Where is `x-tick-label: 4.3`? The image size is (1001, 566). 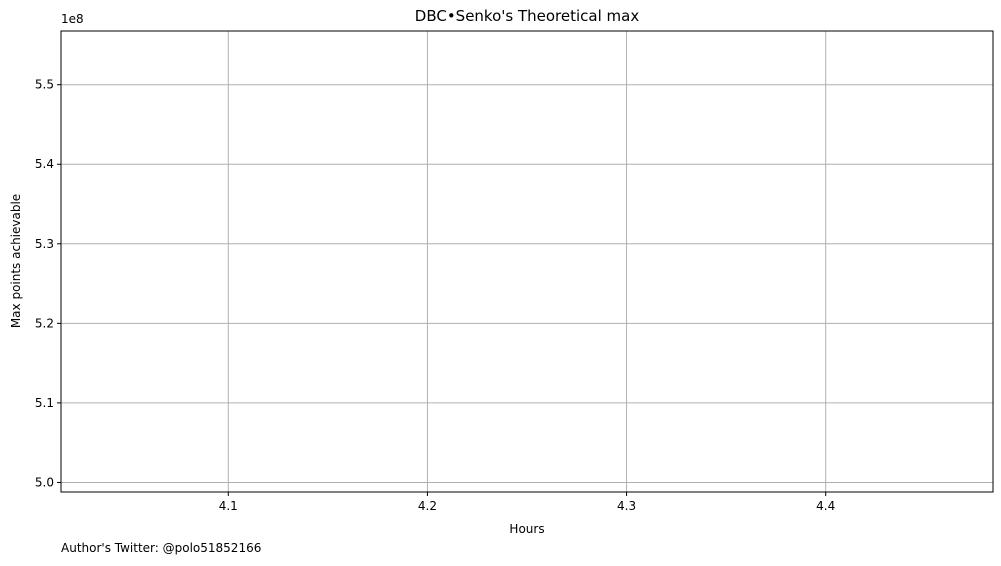
x-tick-label: 4.3 is located at coordinates (626, 506).